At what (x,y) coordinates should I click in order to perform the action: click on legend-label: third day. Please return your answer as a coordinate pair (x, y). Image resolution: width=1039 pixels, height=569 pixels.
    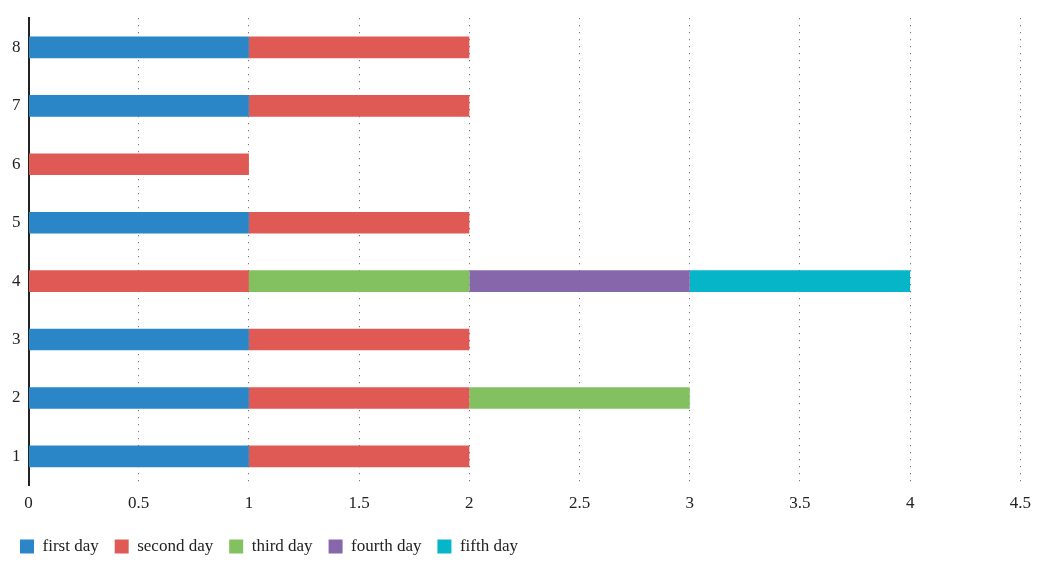
    Looking at the image, I should click on (282, 545).